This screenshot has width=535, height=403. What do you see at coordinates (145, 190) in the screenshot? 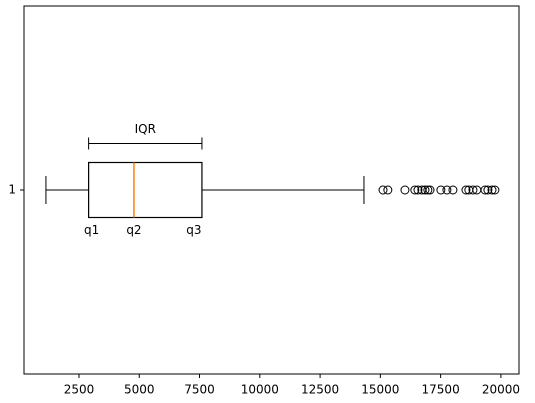
I see `box` at bounding box center [145, 190].